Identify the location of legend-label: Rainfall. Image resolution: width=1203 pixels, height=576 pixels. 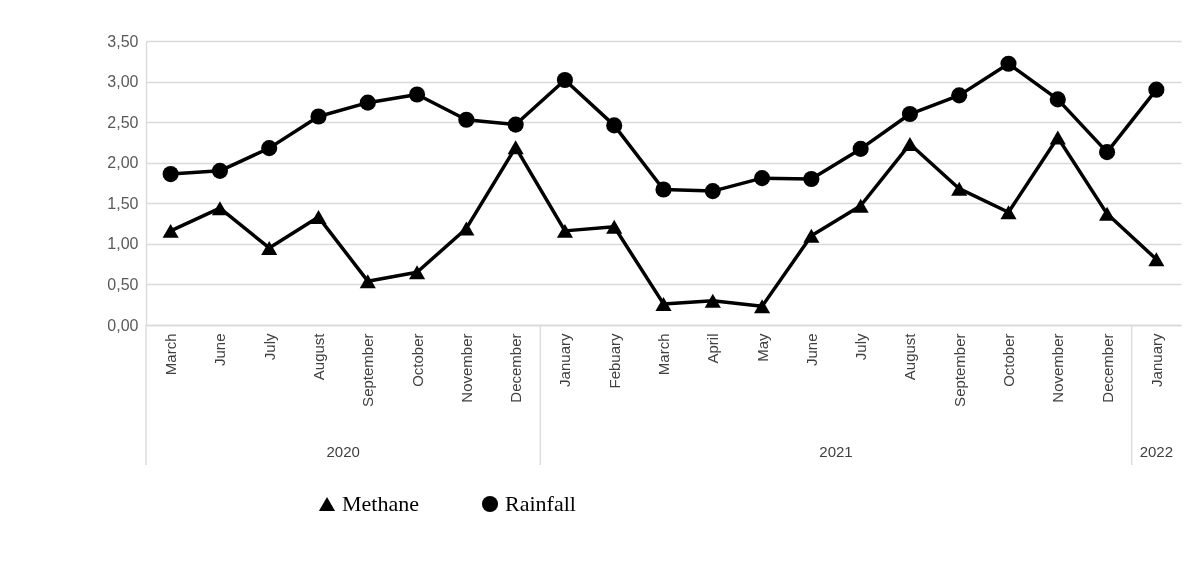
(540, 503).